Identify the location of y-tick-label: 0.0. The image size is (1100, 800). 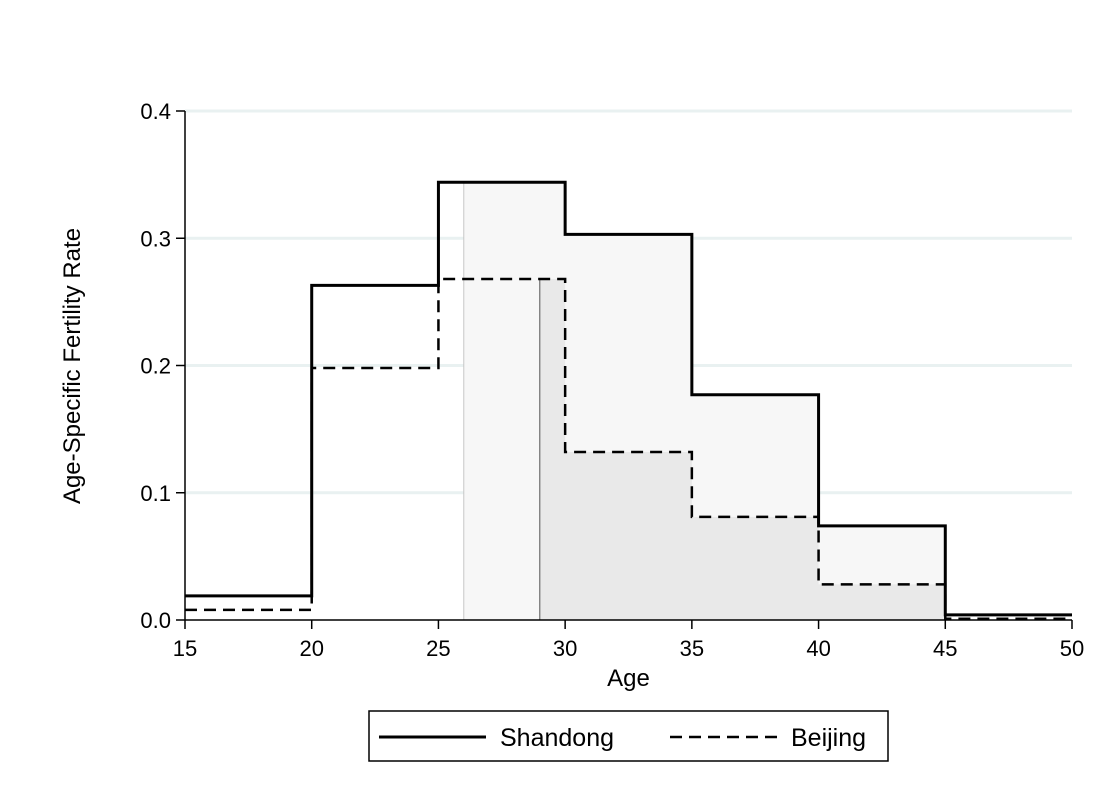
(155, 620).